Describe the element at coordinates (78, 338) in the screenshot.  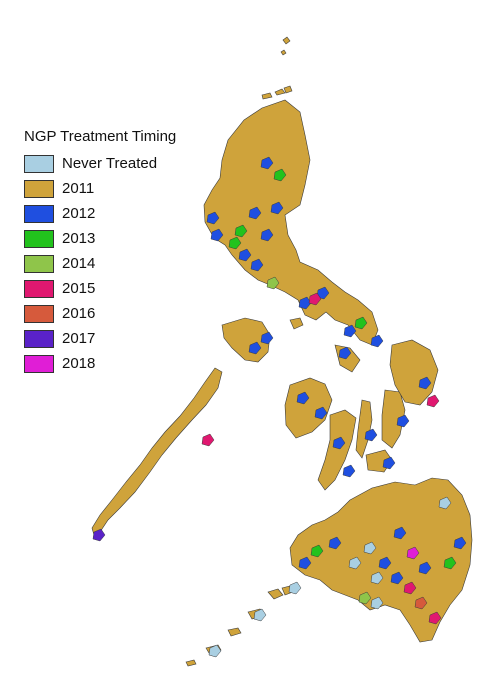
I see `legend-label: 2017` at that location.